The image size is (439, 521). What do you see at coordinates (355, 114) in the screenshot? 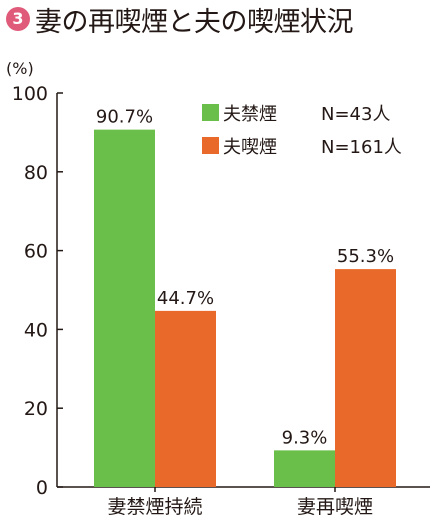
I see `legend-sample-size: N=43人` at bounding box center [355, 114].